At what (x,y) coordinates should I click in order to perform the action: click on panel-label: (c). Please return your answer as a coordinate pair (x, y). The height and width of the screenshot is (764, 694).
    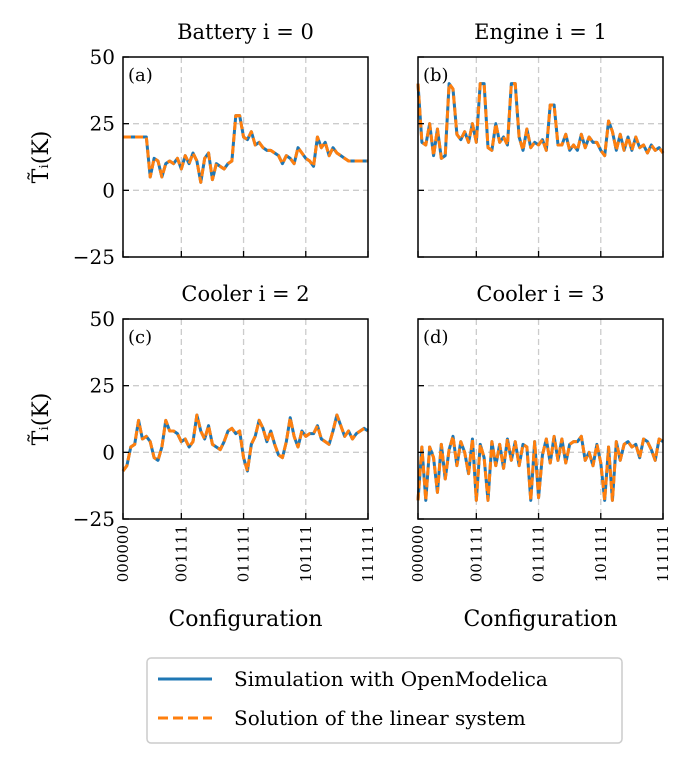
    Looking at the image, I should click on (140, 337).